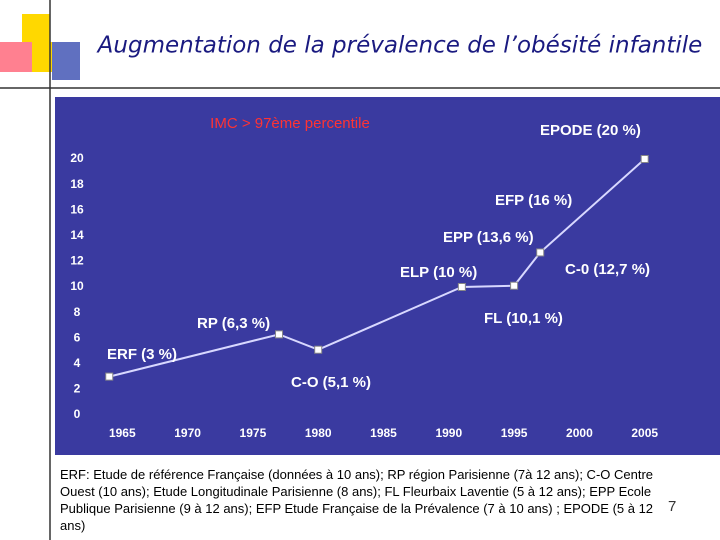 Image resolution: width=720 pixels, height=540 pixels. I want to click on annotation: EPODE (20 %), so click(590, 130).